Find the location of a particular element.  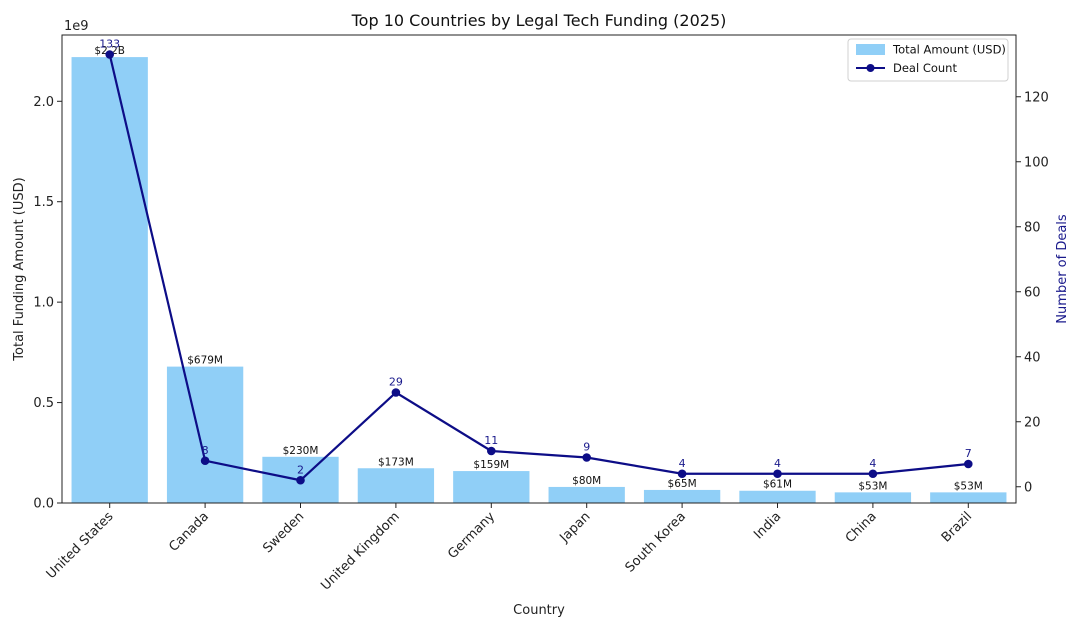

legend-entry-deal-count: Deal Count is located at coordinates (925, 68).